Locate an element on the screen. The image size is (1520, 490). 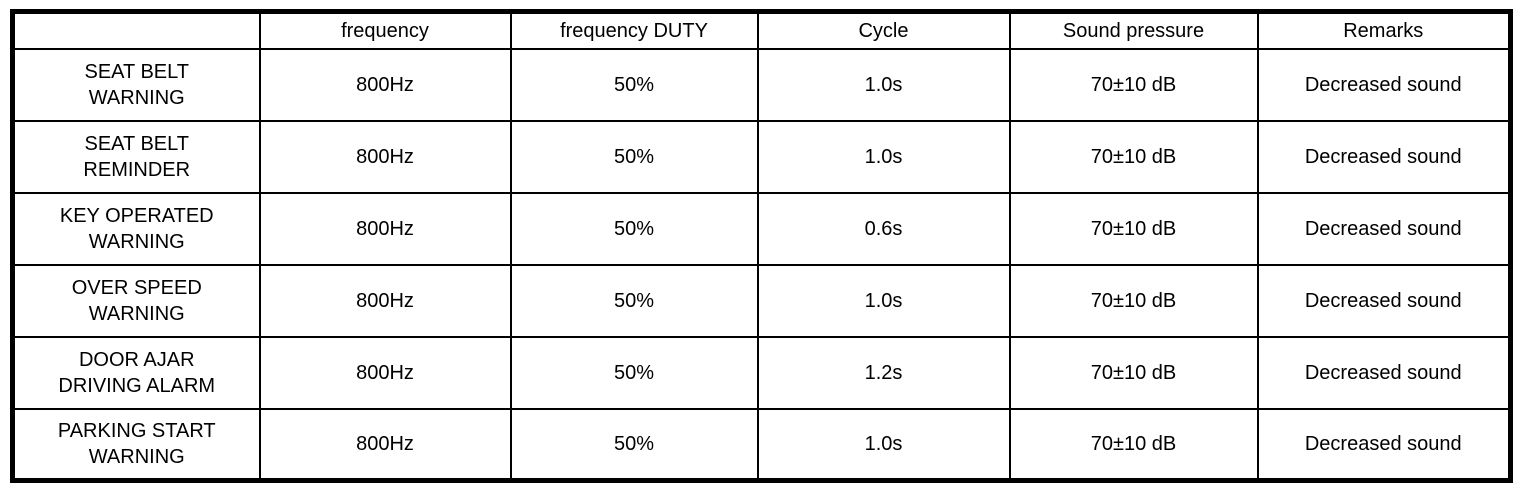
header-cell-sound-pressure: Sound pressure is located at coordinates (1133, 30).